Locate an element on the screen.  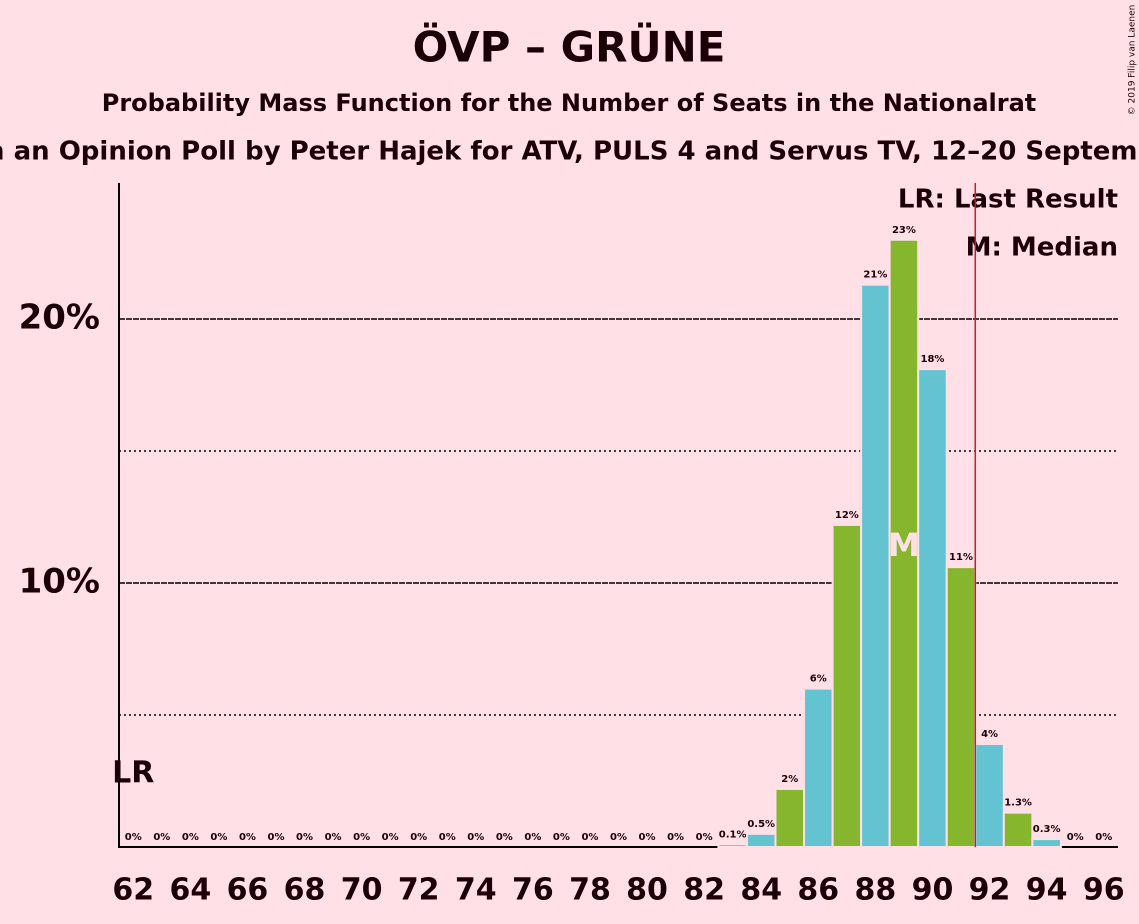
x-tick-label: 62 is located at coordinates (133, 890).